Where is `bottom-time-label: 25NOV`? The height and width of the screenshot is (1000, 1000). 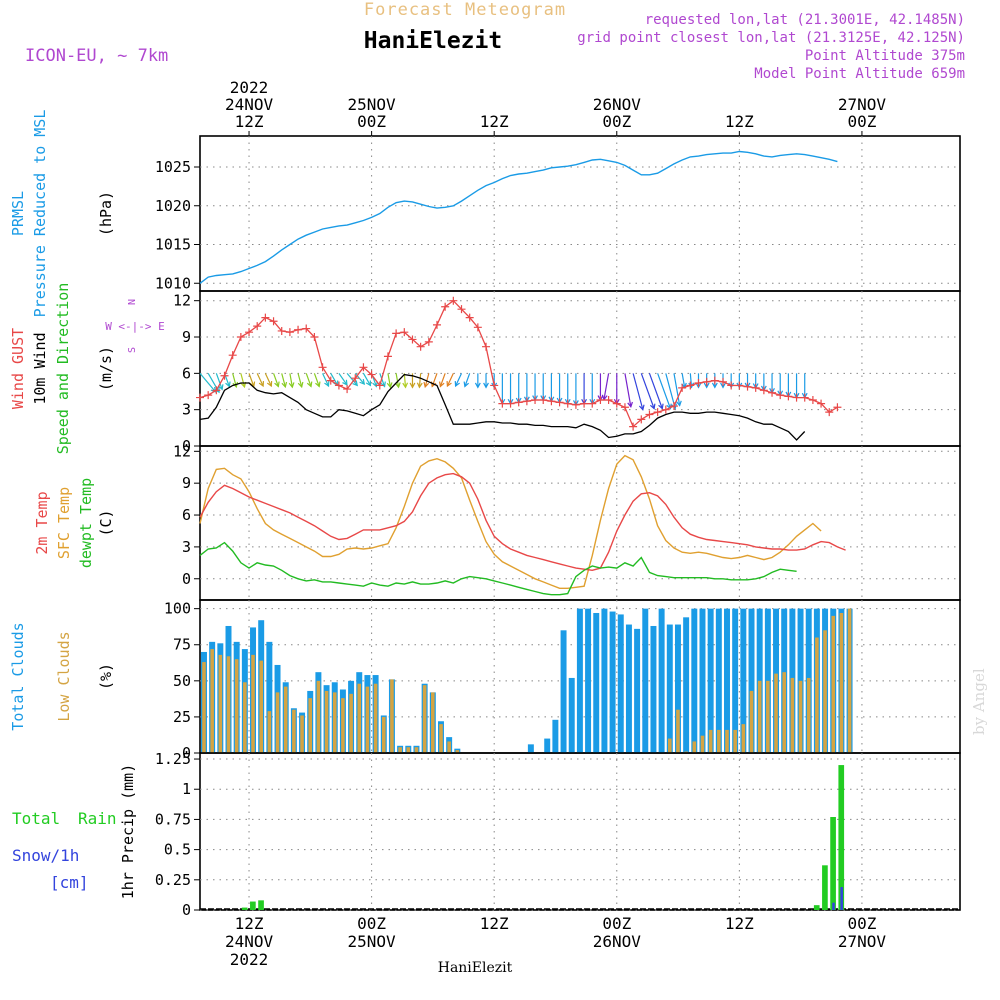 bottom-time-label: 25NOV is located at coordinates (372, 941).